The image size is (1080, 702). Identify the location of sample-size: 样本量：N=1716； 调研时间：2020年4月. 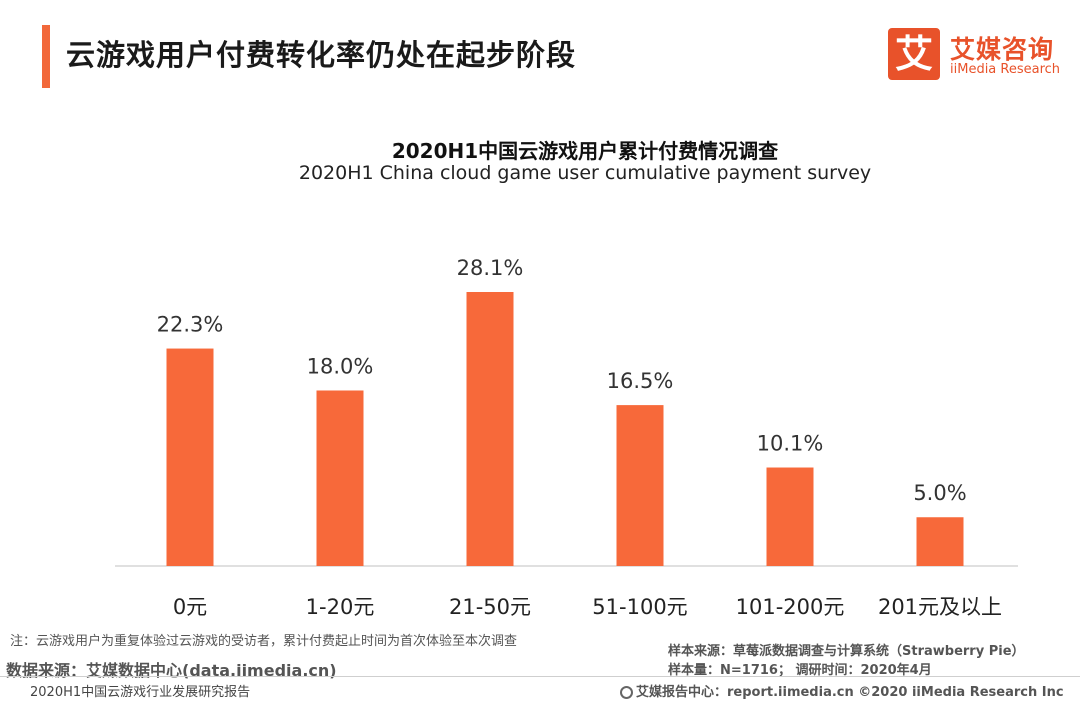
(800, 670).